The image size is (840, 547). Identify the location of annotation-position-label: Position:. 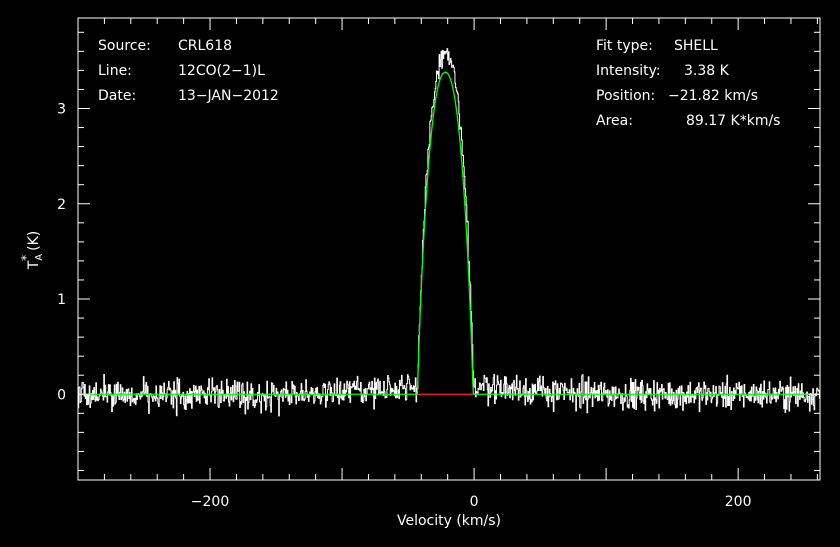
(625, 96).